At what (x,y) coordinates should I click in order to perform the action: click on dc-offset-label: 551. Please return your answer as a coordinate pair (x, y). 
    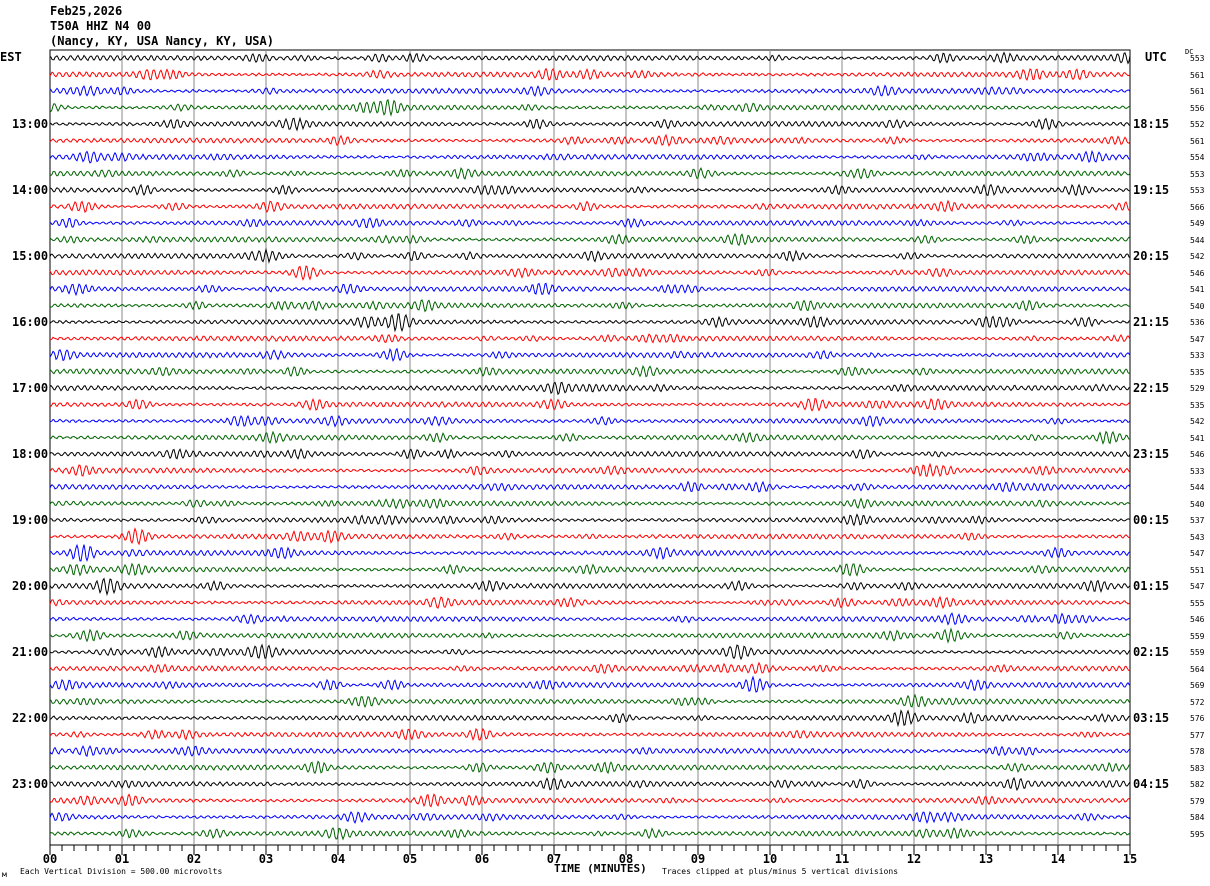
    Looking at the image, I should click on (1197, 570).